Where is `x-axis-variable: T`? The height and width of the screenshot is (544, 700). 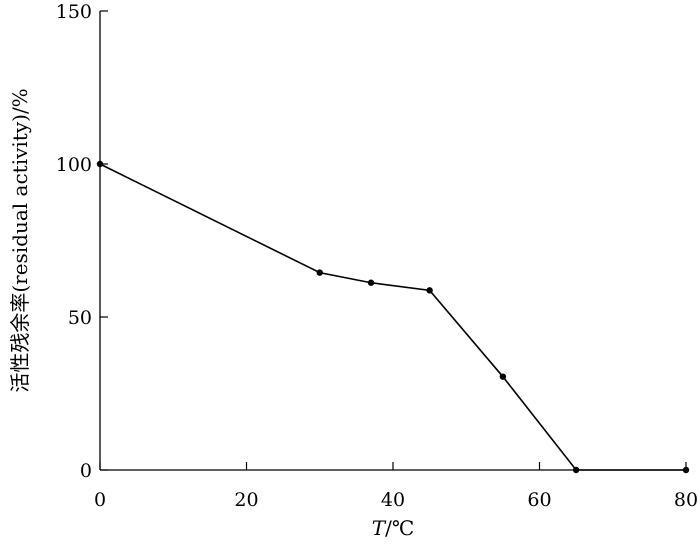
x-axis-variable: T is located at coordinates (379, 528).